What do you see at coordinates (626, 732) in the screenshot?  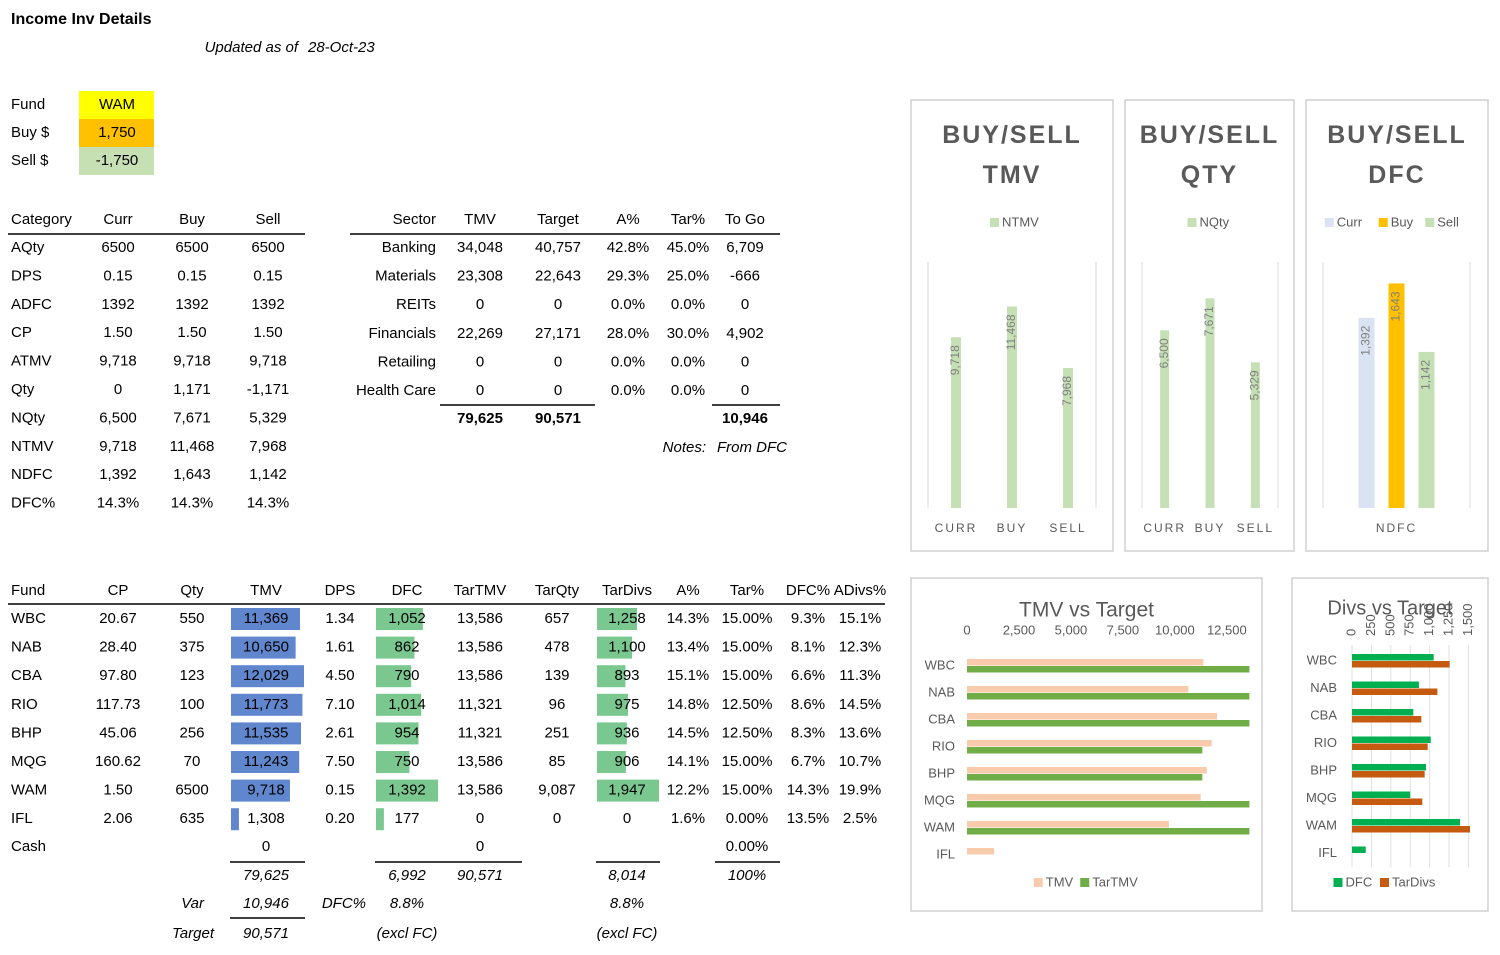 I see `table-cell: 936` at bounding box center [626, 732].